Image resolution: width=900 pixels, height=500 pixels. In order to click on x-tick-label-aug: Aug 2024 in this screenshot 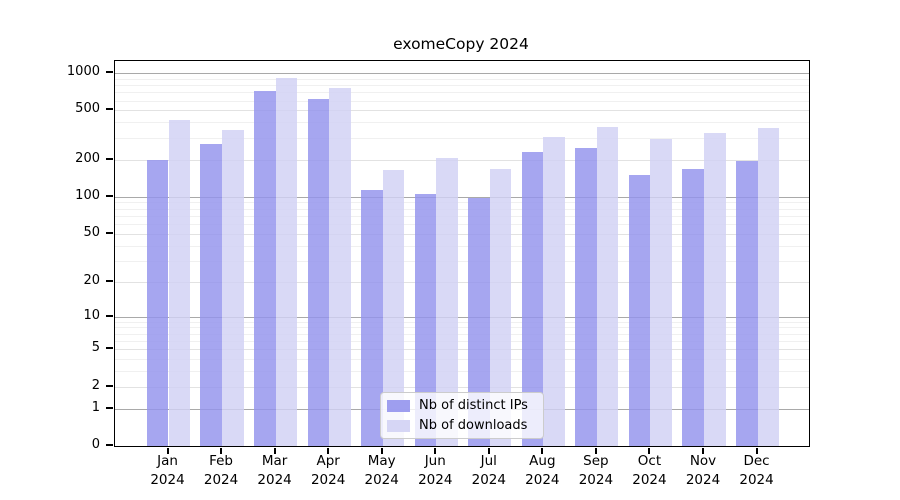, I will do `click(542, 470)`.